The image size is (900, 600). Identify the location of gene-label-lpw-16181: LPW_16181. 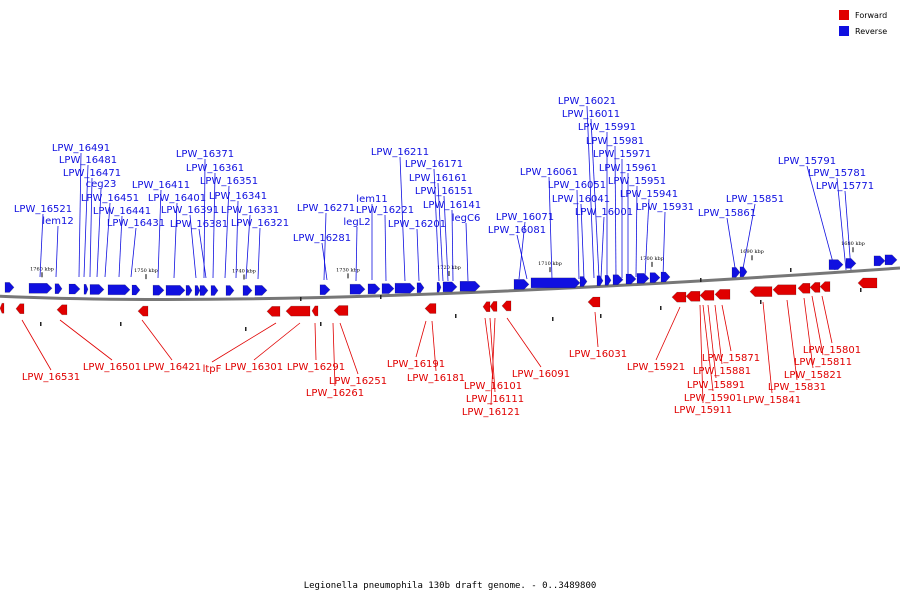
(436, 378).